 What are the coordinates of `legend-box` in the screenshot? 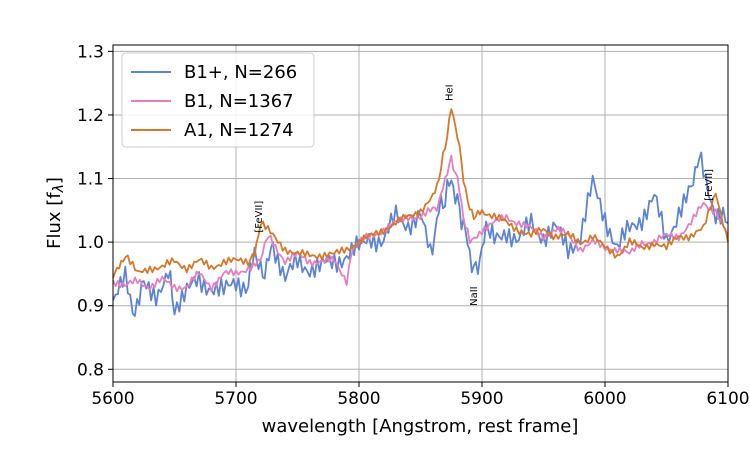 It's located at (218, 100).